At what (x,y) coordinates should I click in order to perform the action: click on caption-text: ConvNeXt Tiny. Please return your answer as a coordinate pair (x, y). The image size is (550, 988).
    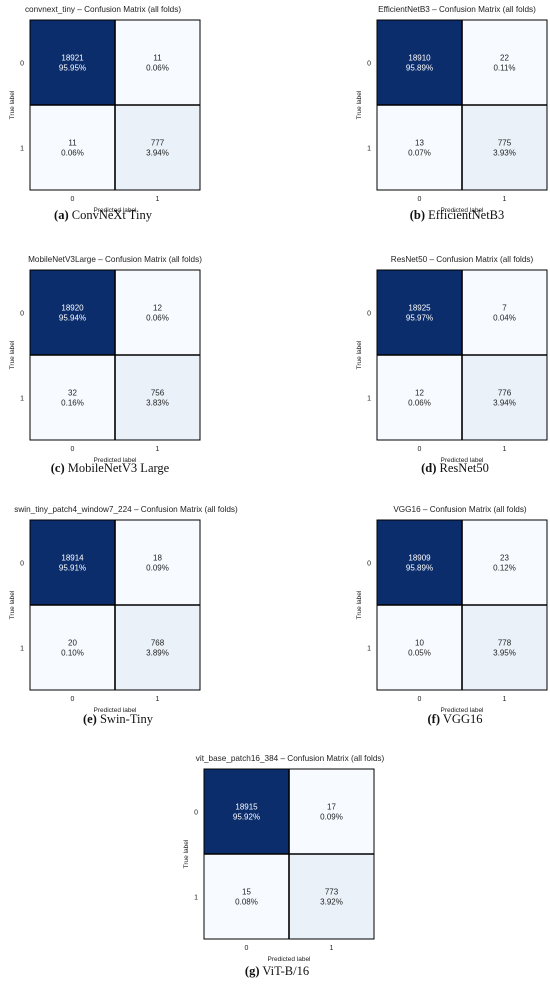
    Looking at the image, I should click on (111, 215).